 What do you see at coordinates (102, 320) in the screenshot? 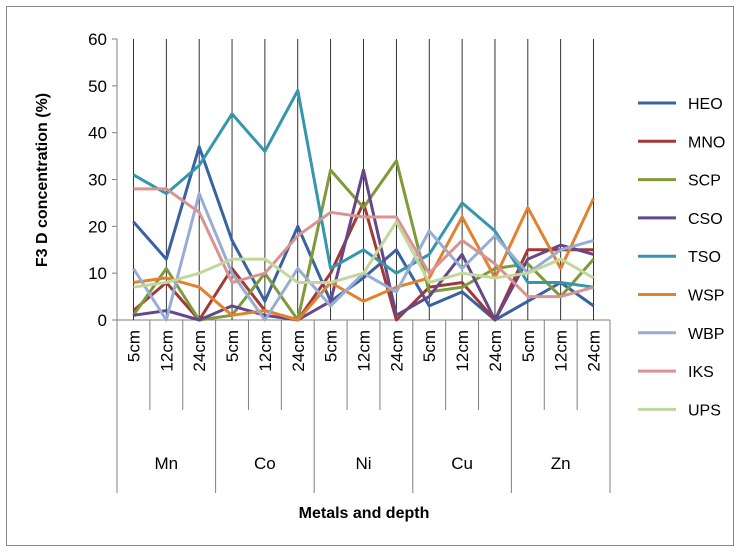
I see `y-tick-label: 0` at bounding box center [102, 320].